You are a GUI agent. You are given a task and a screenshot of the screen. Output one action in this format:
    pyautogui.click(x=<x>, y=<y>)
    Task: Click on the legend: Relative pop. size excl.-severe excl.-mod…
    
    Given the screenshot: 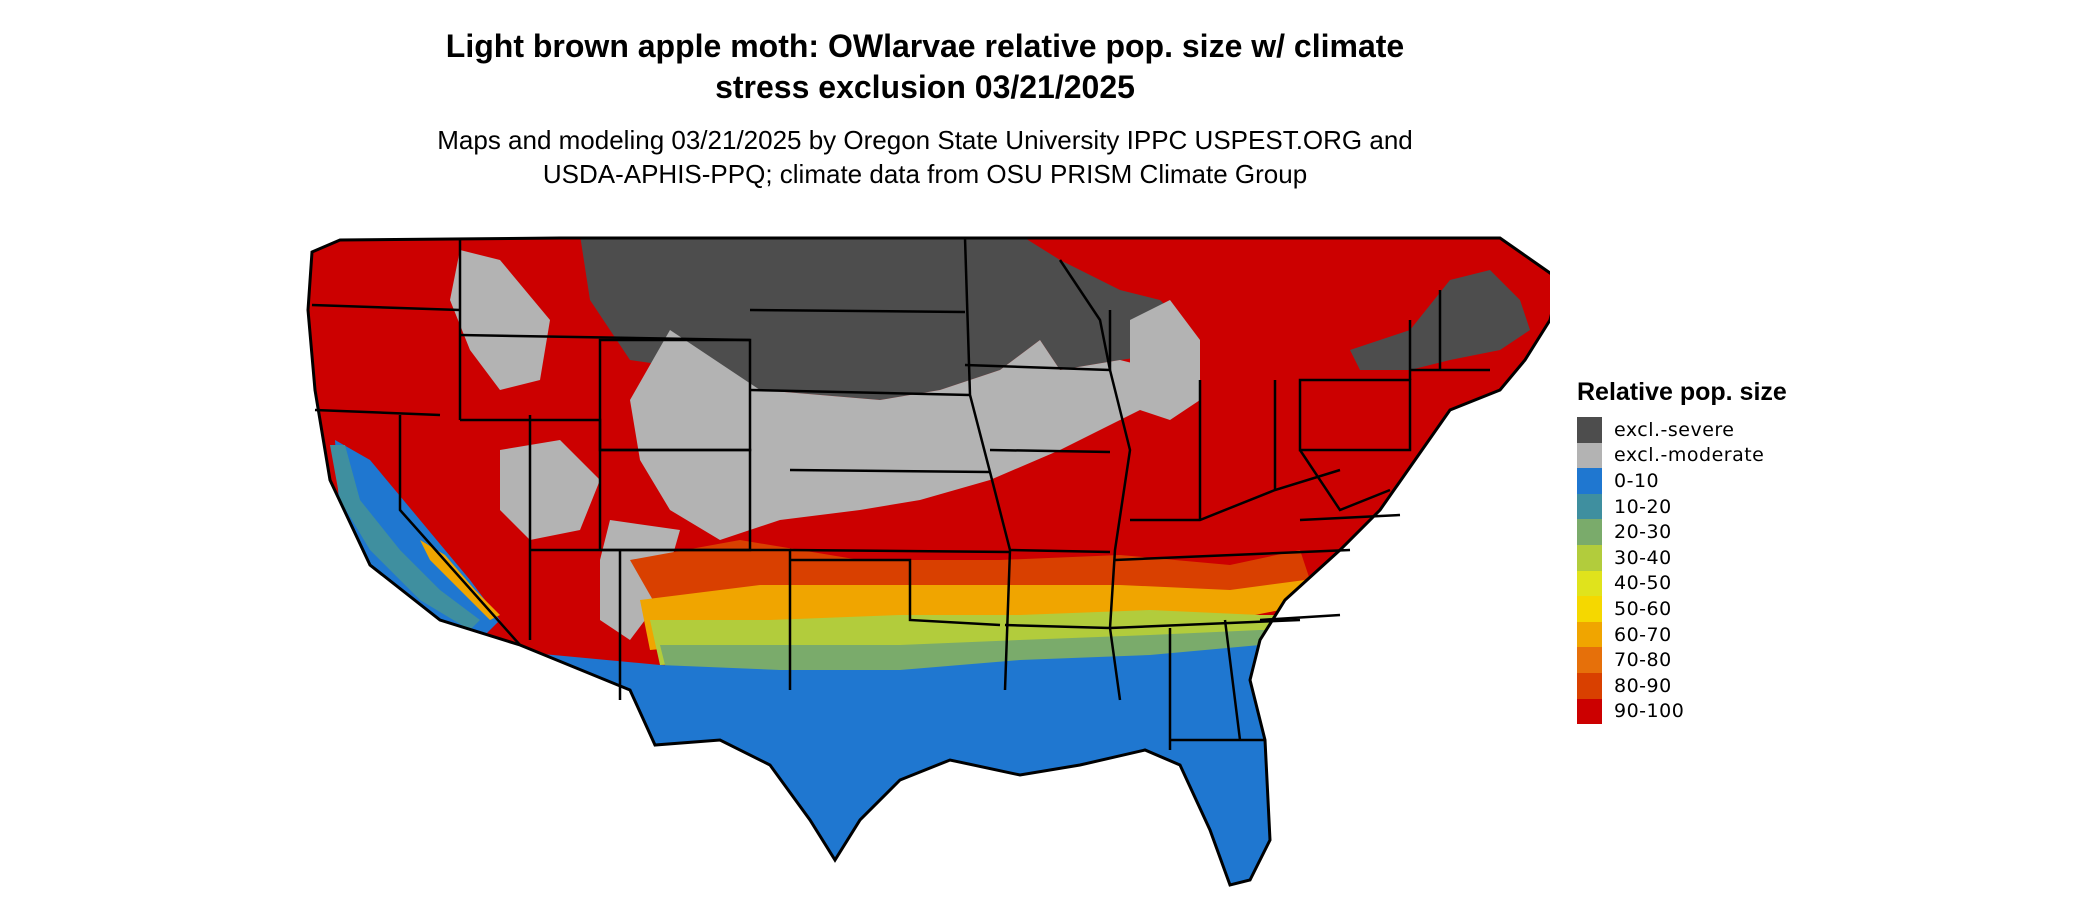 What is the action you would take?
    pyautogui.click(x=1682, y=551)
    